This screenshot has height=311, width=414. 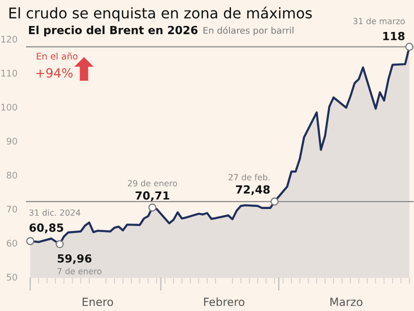 I want to click on annotation: 60,85, so click(x=47, y=228).